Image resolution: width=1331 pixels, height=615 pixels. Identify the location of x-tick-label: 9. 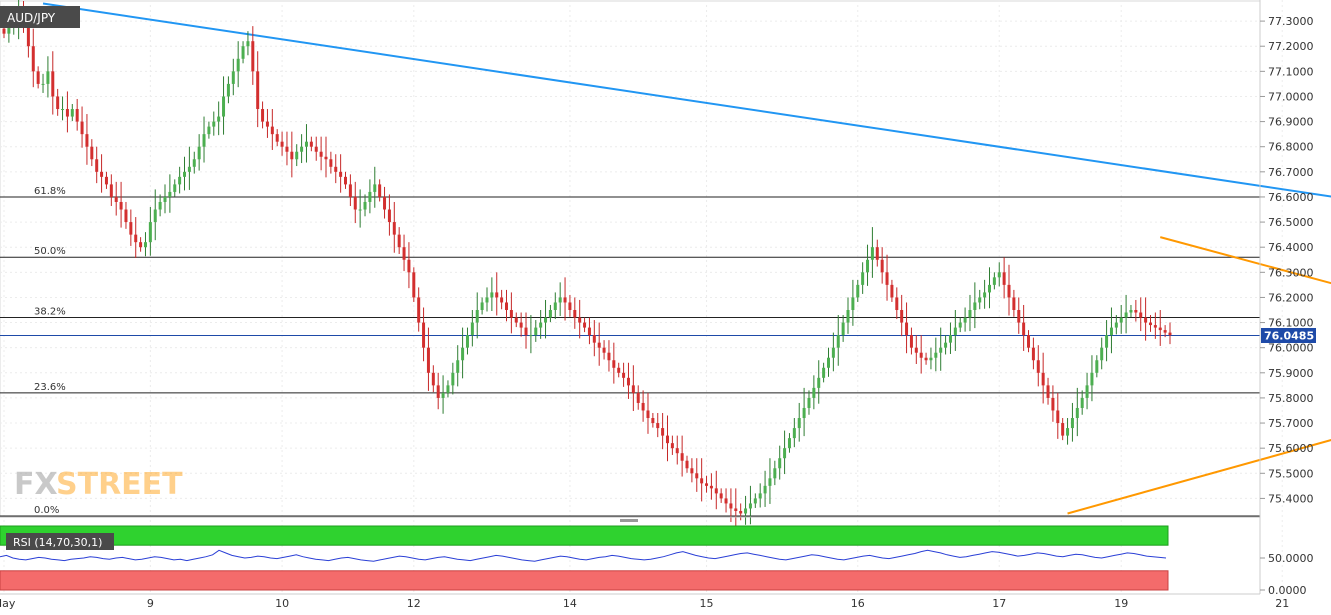
(150, 603).